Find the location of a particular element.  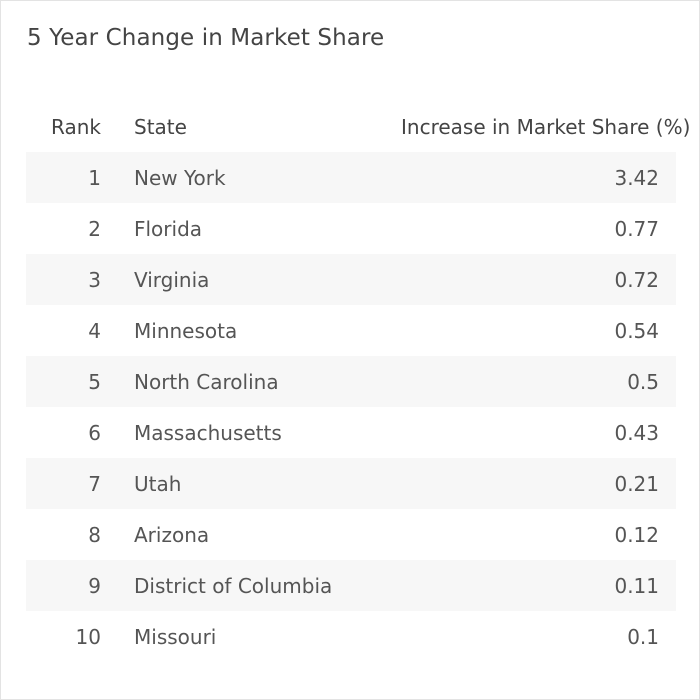

table-row: 5 North Carolina 0.5 is located at coordinates (351, 381).